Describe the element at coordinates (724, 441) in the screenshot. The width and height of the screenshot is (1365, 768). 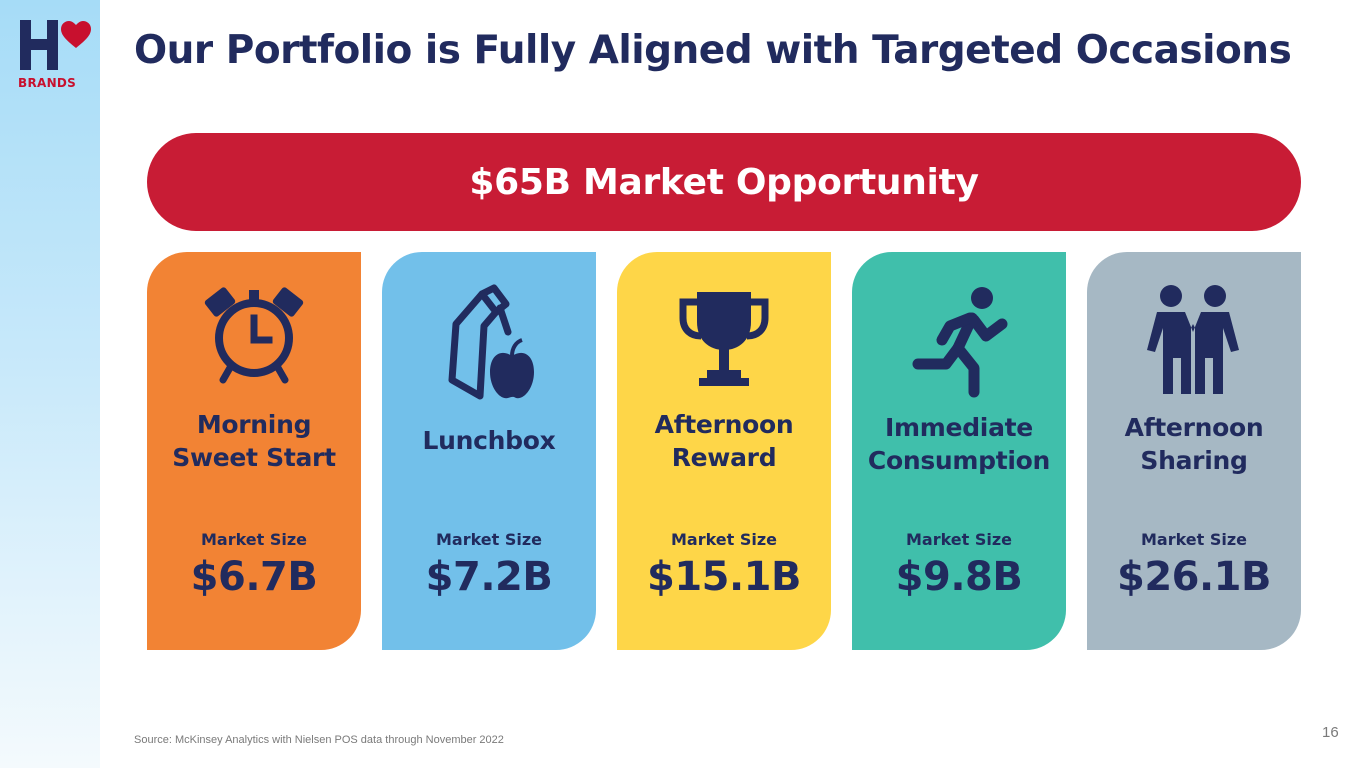
I see `occasion-label: Afternoon Reward` at that location.